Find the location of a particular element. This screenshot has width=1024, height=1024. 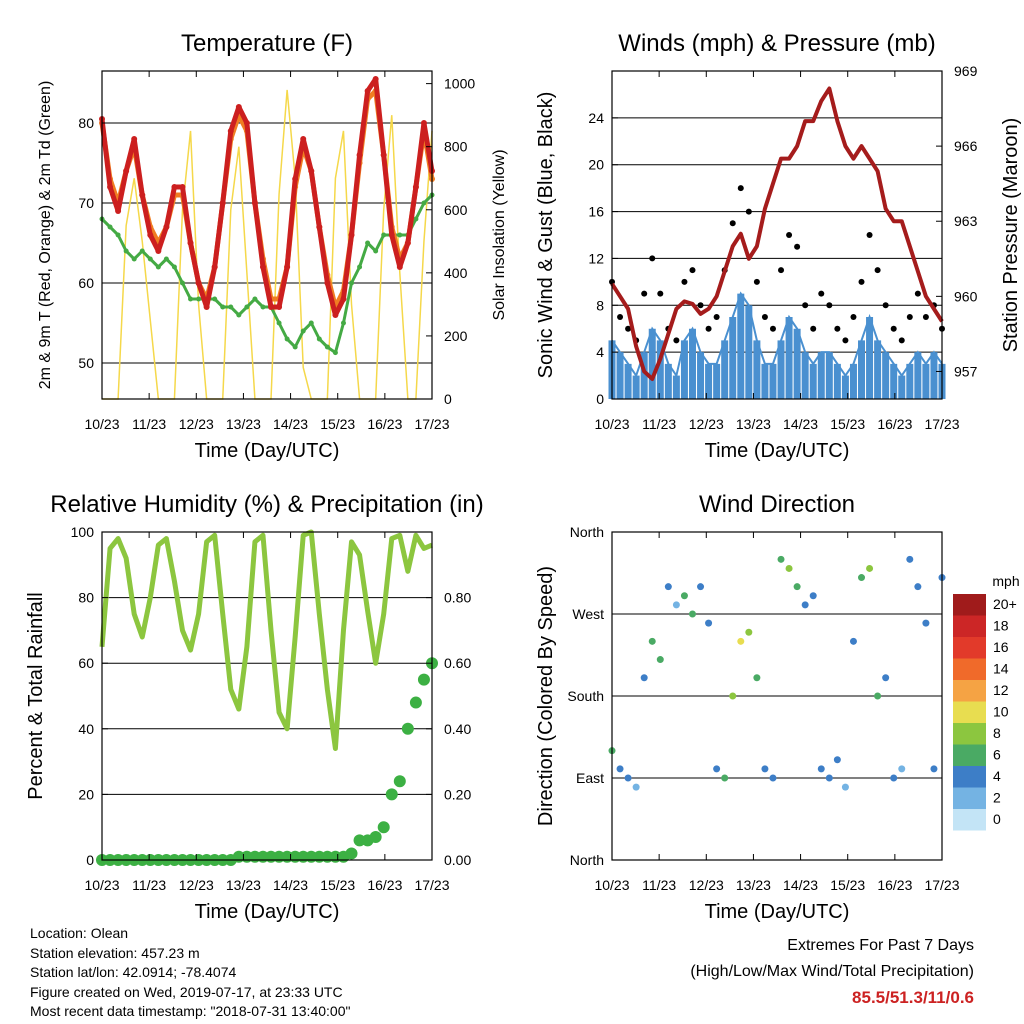

y-tick-label: 80 is located at coordinates (86, 123).